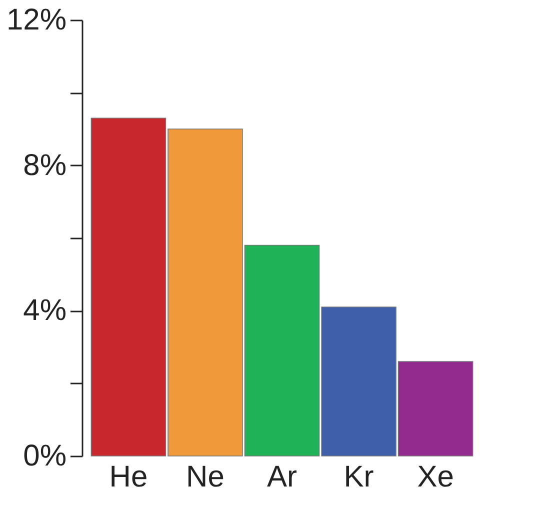  Describe the element at coordinates (359, 477) in the screenshot. I see `x-tick-label: Kr` at that location.